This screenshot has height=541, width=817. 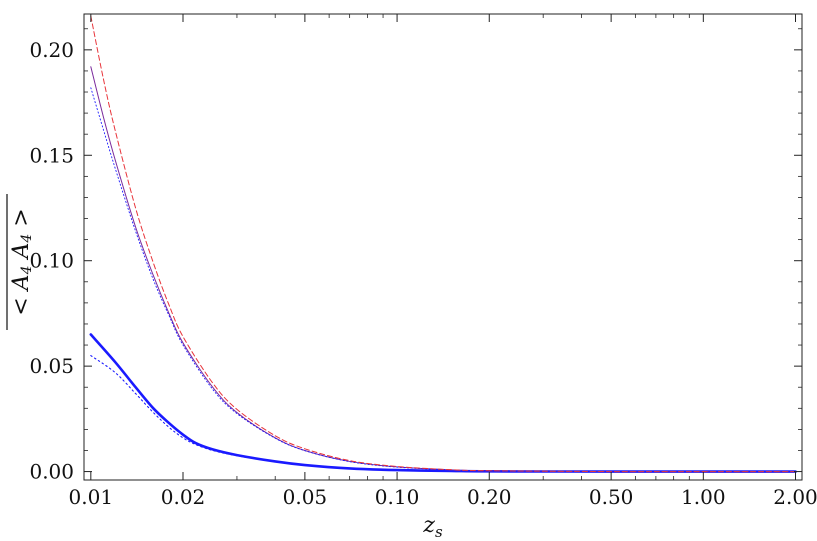 I want to click on x-tick-label: 0.20, so click(x=489, y=497).